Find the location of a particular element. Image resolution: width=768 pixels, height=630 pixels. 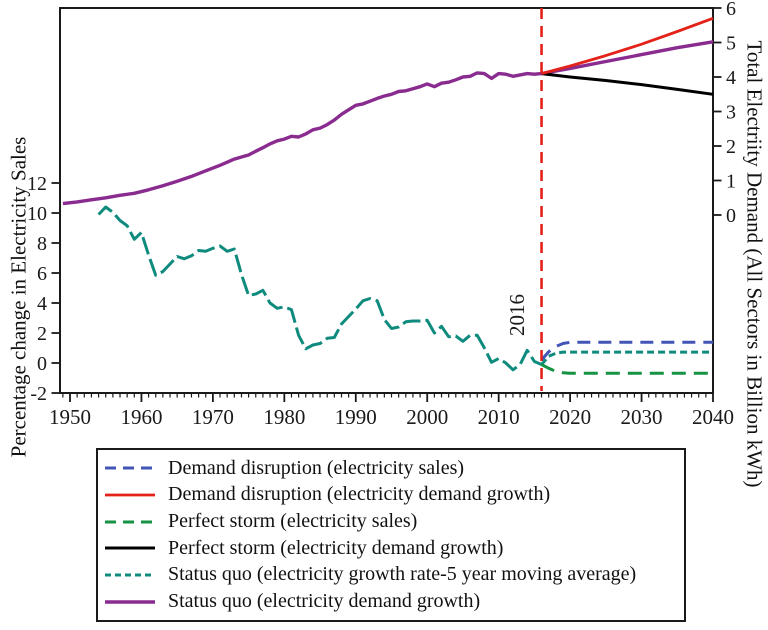

series-line-perfect_storm_demand is located at coordinates (627, 84).